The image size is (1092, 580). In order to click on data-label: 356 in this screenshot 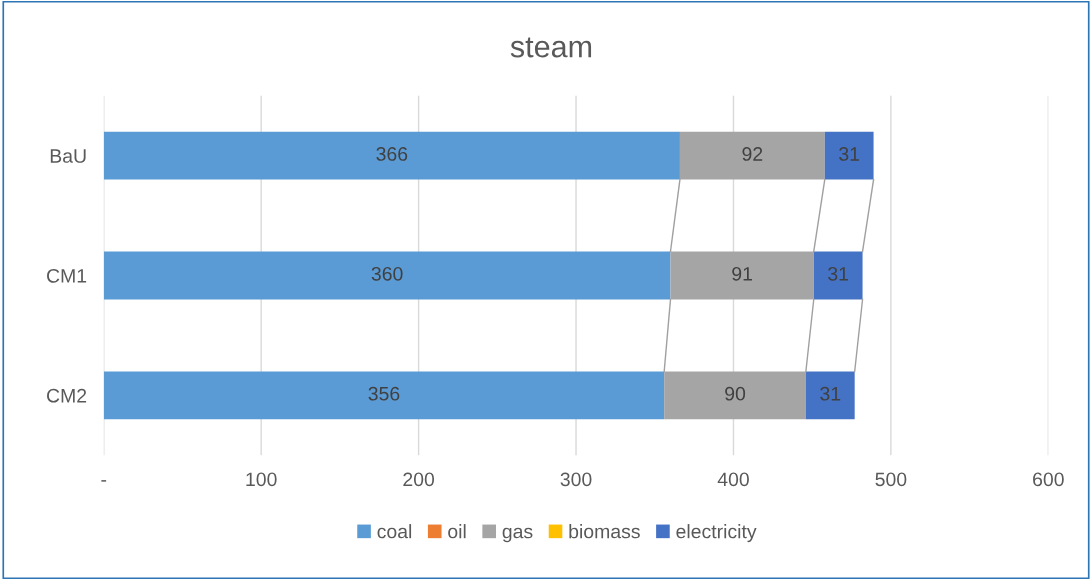, I will do `click(384, 393)`.